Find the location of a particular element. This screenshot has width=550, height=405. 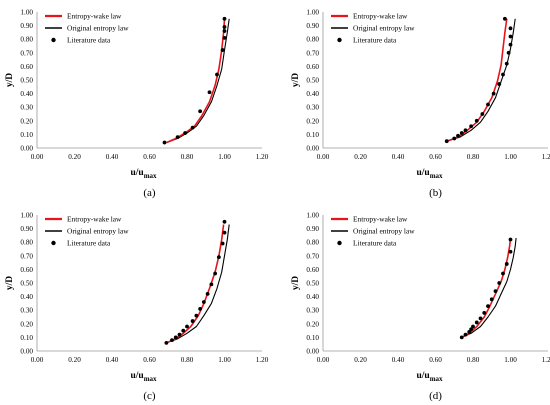

x-tick-label: 0.40 is located at coordinates (112, 157).